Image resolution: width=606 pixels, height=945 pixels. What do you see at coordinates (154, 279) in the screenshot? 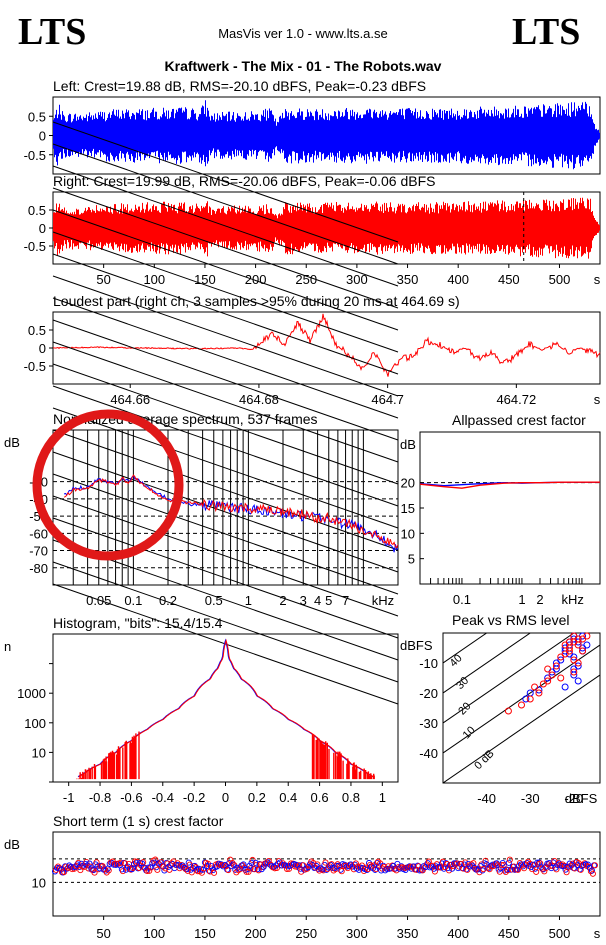
I see `xlabel-right-100: 100` at bounding box center [154, 279].